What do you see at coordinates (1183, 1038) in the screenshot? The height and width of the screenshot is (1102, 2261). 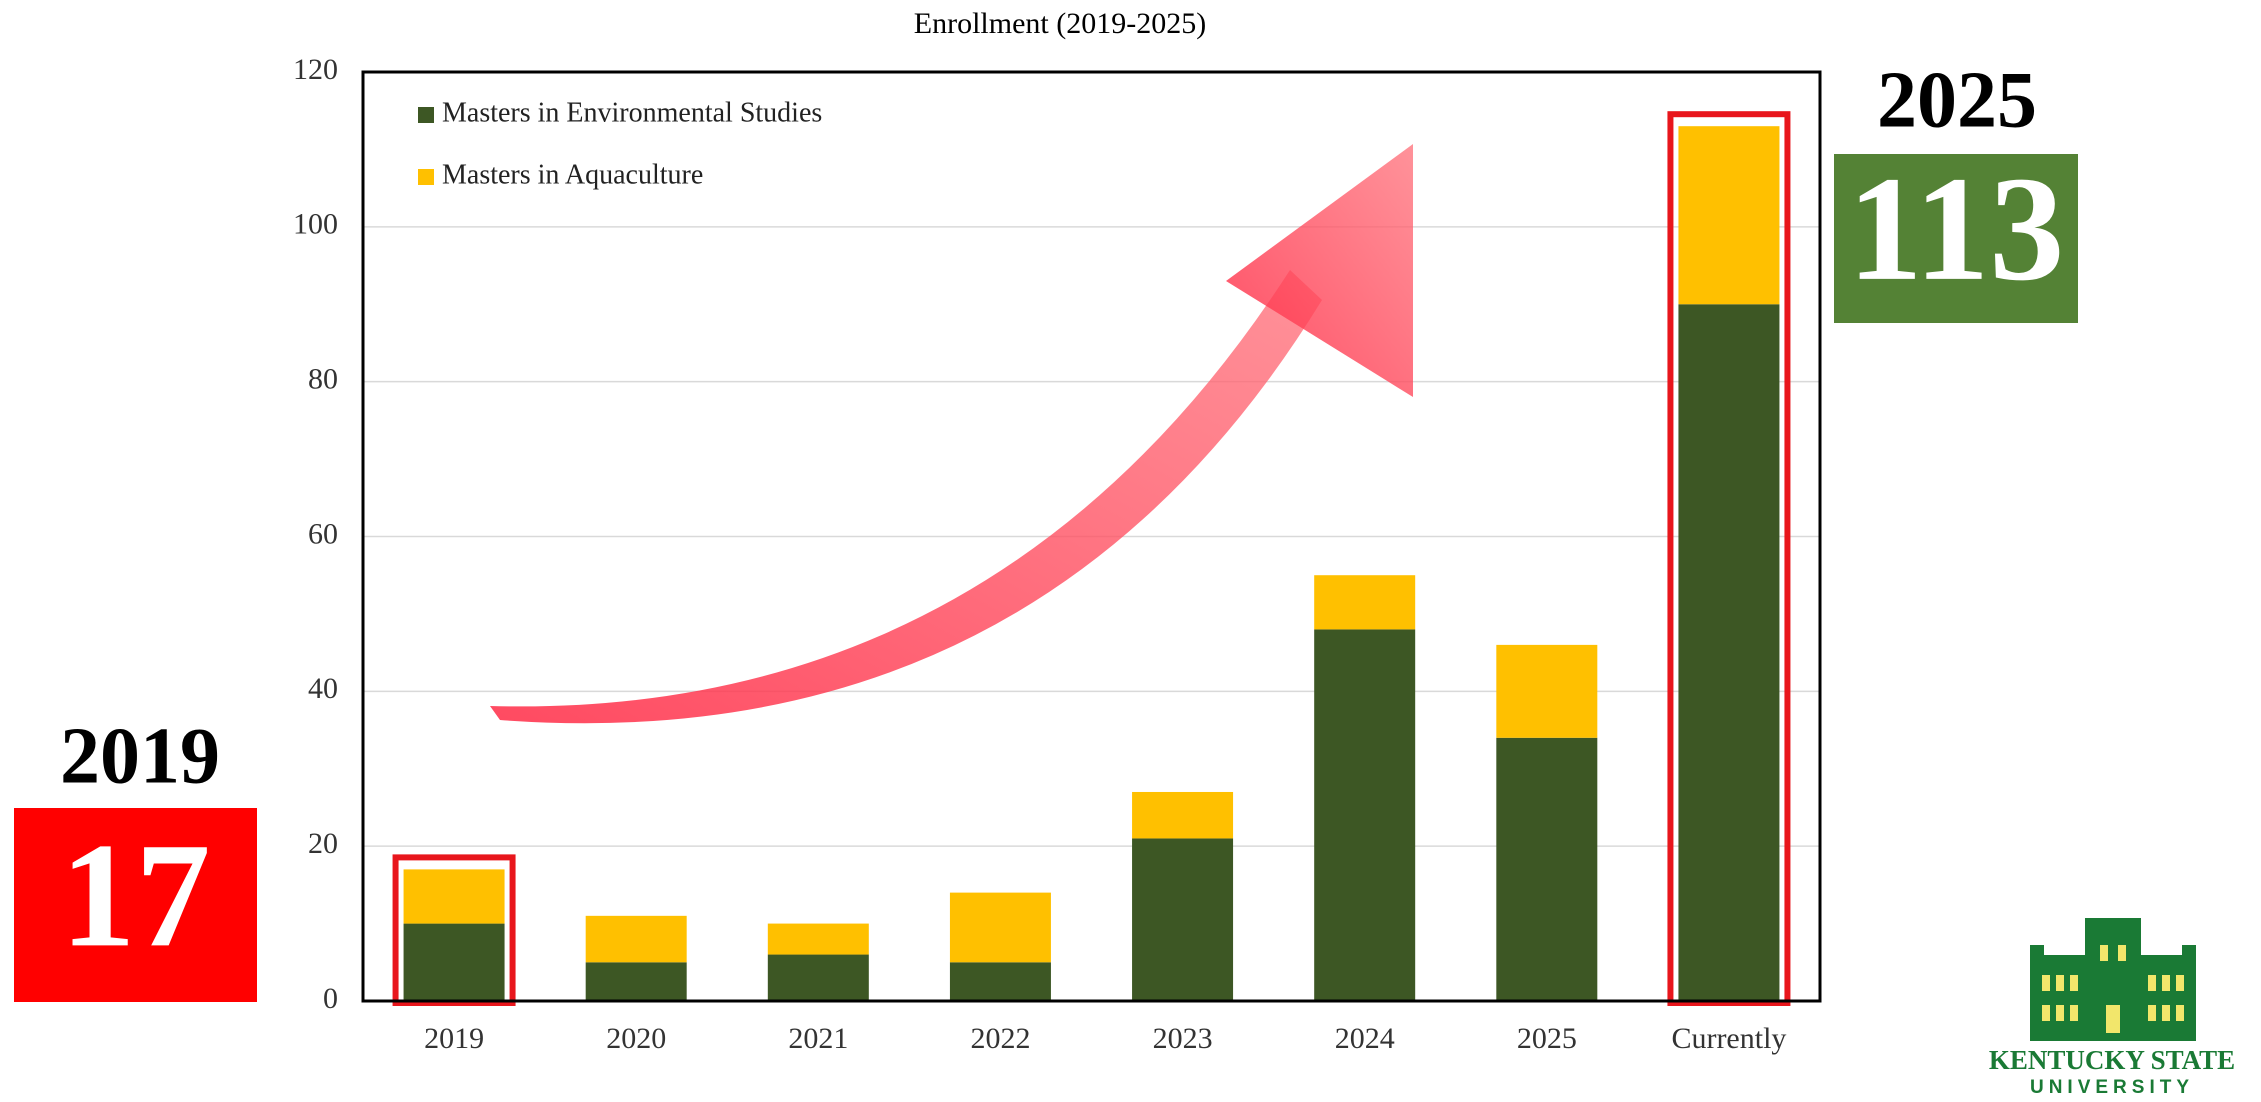 I see `x-tick-label: 2023` at bounding box center [1183, 1038].